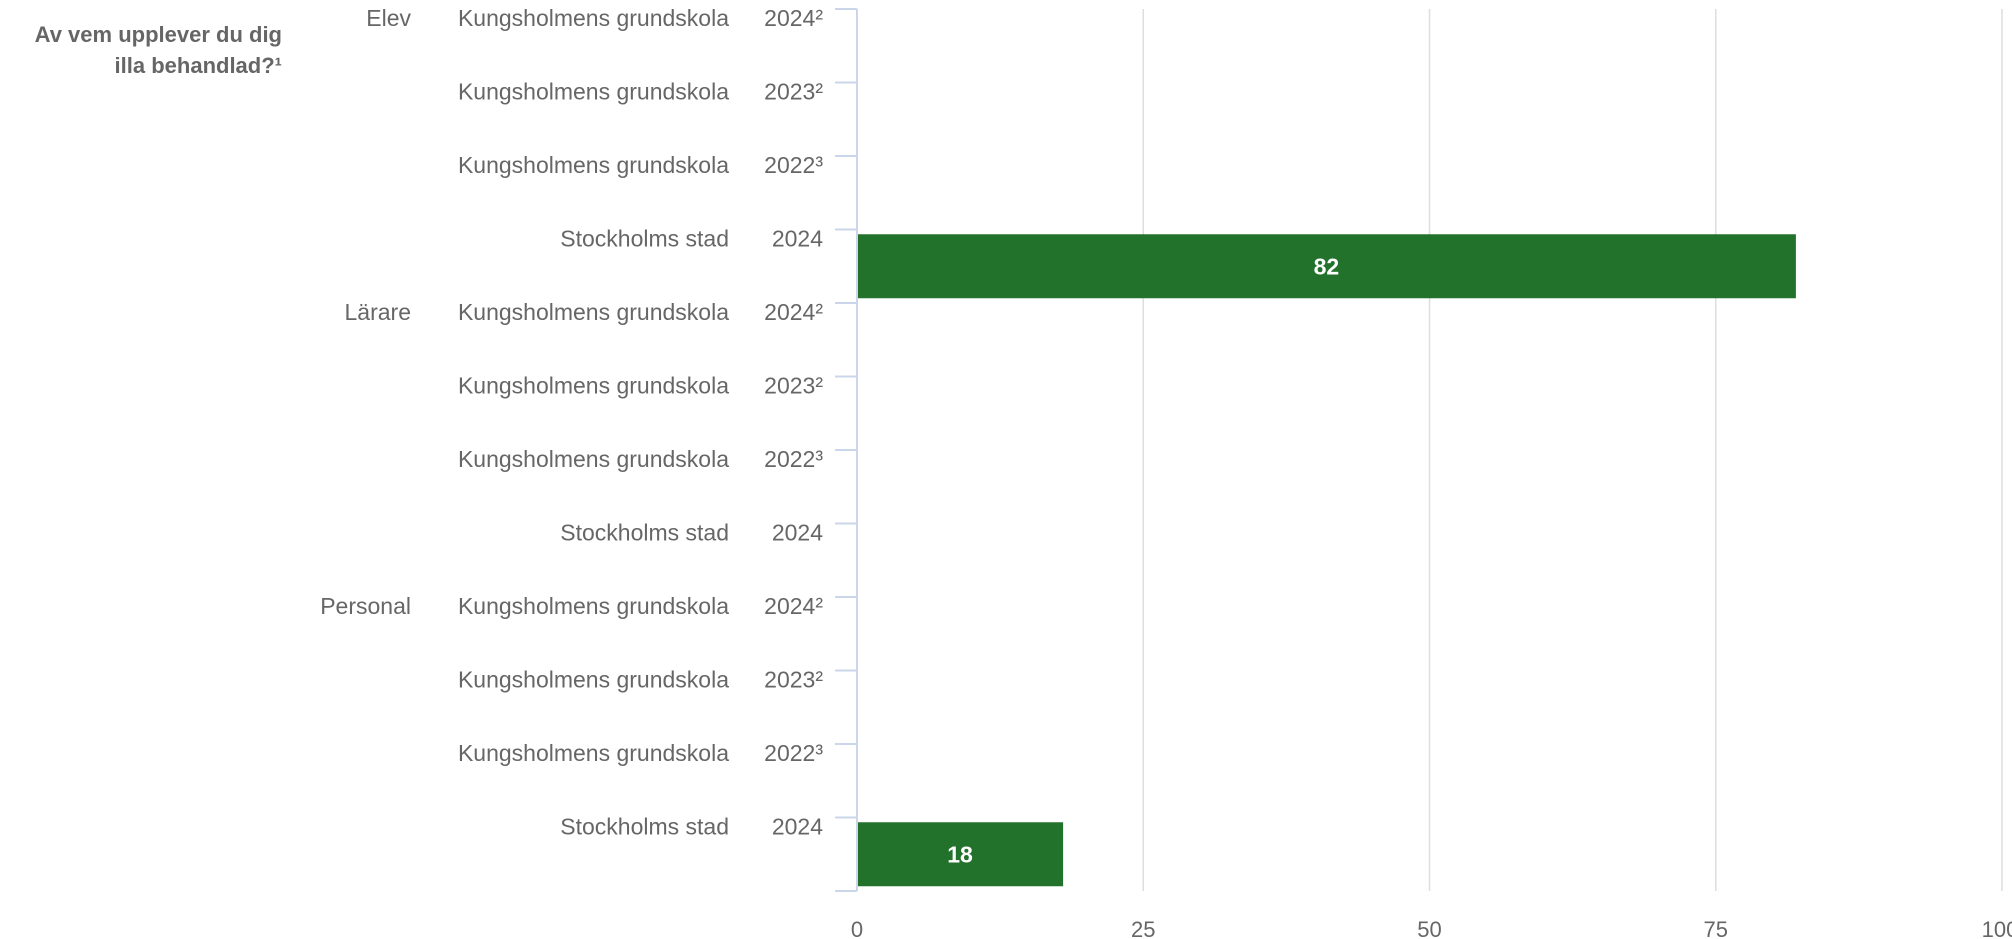  I want to click on x-axis-ticks: 0 25 50 75 100, so click(1431, 928).